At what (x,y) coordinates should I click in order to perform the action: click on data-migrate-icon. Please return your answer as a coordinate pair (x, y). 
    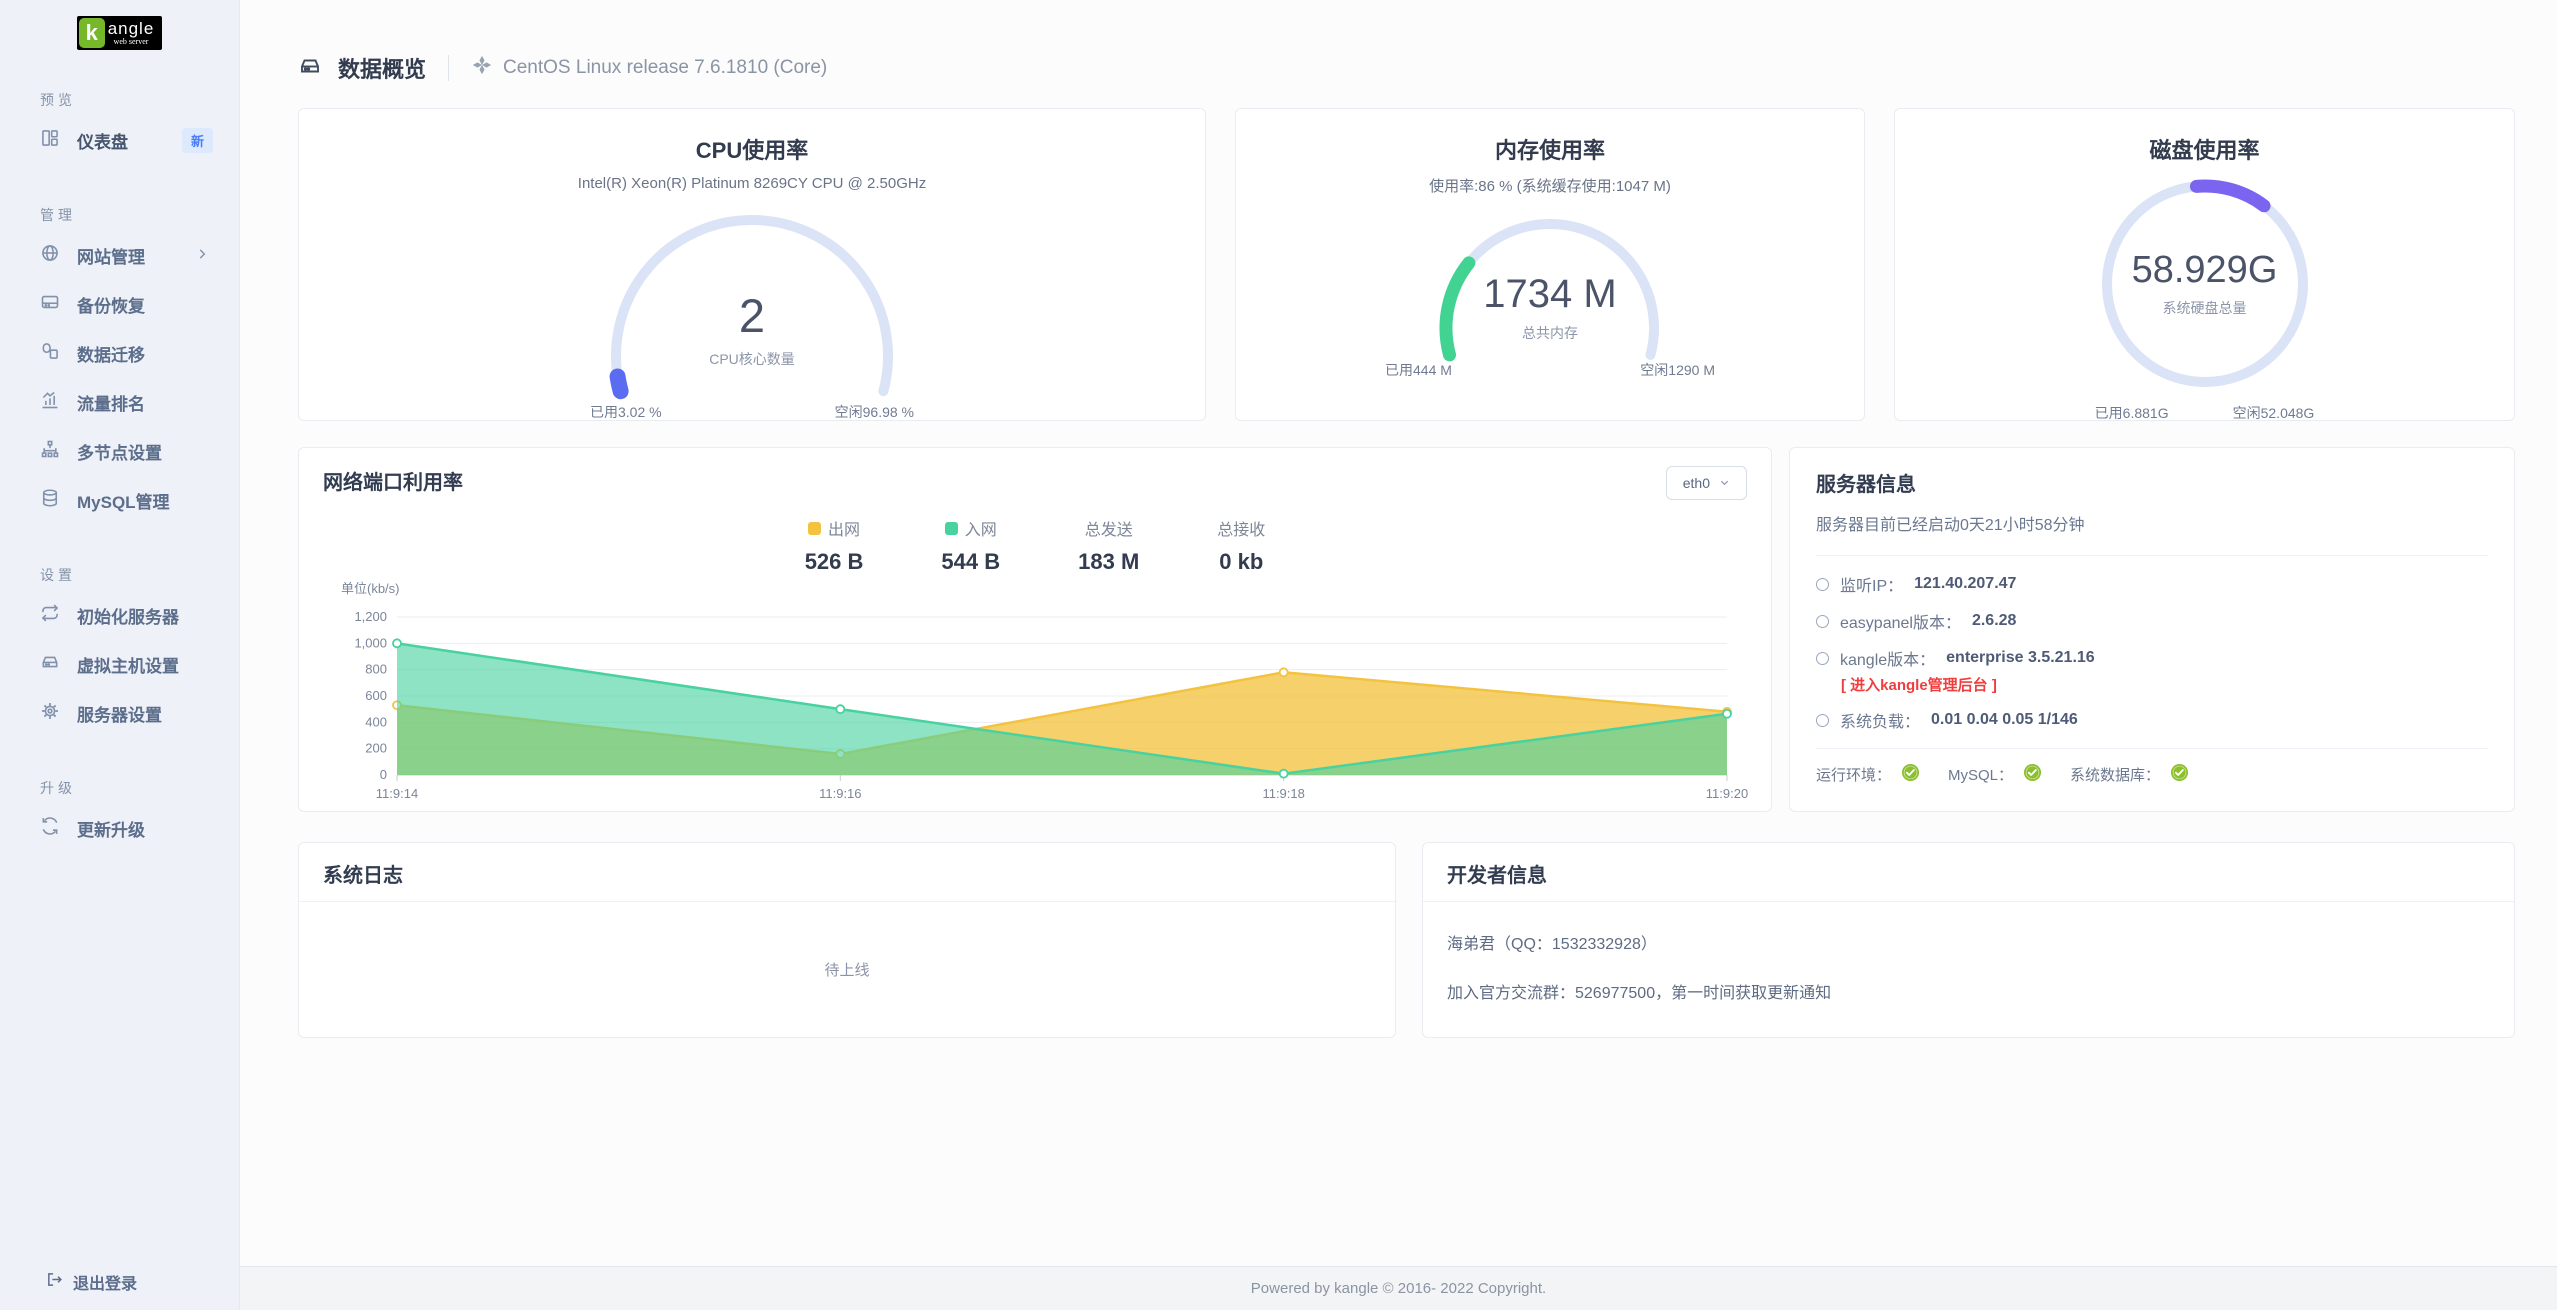
    Looking at the image, I should click on (50, 353).